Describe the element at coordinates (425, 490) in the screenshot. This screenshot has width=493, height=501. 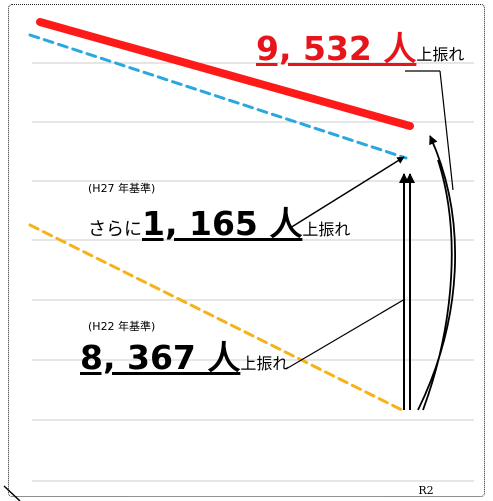
I see `x-tick-label: R2` at that location.